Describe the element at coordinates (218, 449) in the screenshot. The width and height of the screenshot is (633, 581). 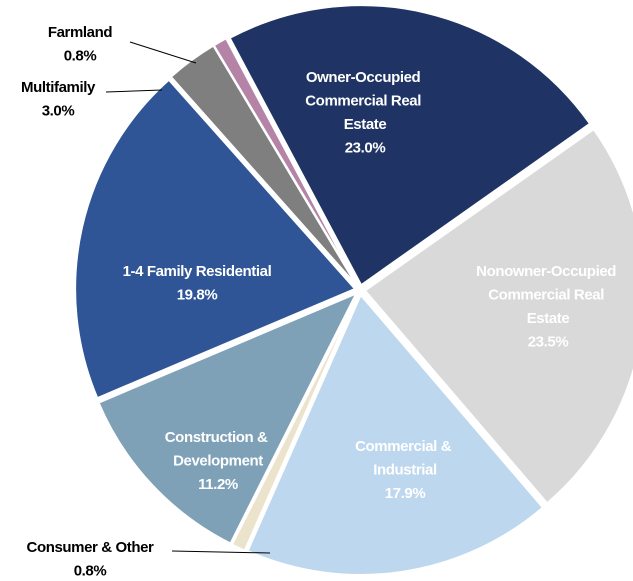
I see `slice-label: Construction & Development` at that location.